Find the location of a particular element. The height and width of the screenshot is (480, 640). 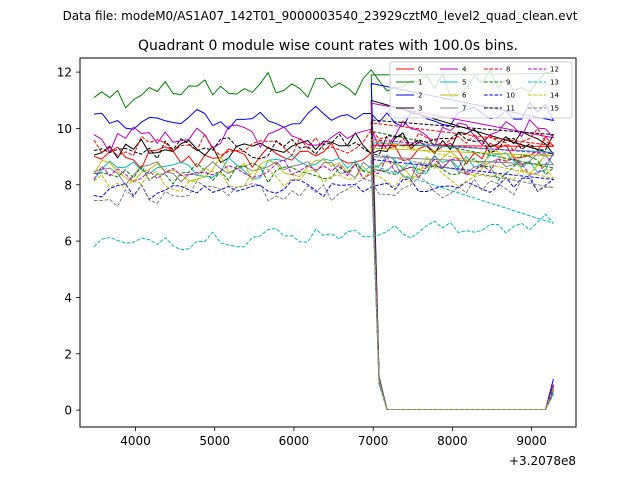

legend-label-12: 12 is located at coordinates (554, 70).